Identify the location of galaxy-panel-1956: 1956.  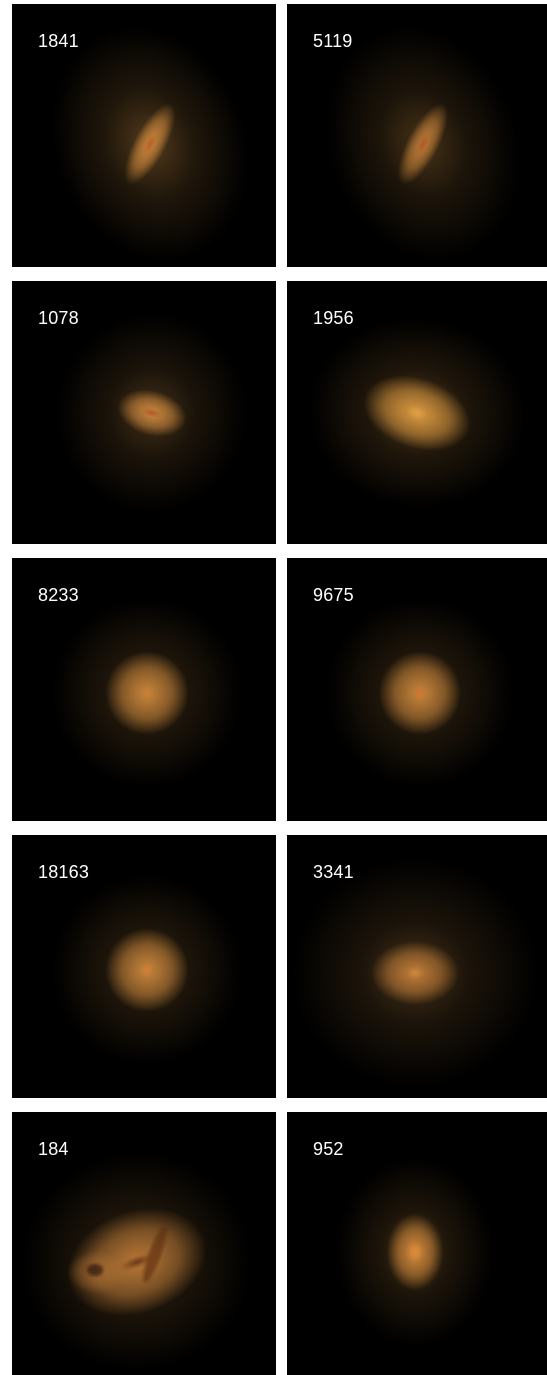
(417, 412).